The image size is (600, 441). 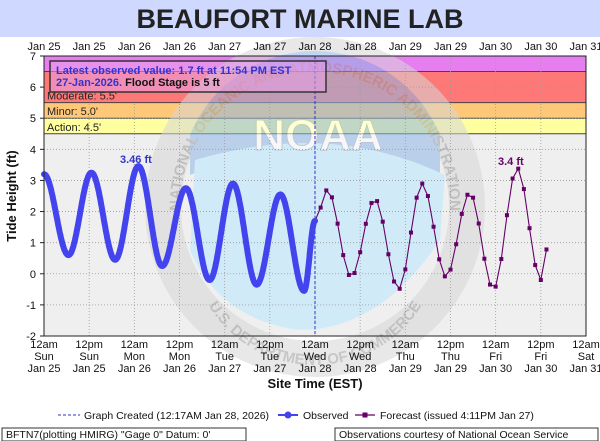 I want to click on y-tick-label: 3, so click(x=33, y=181).